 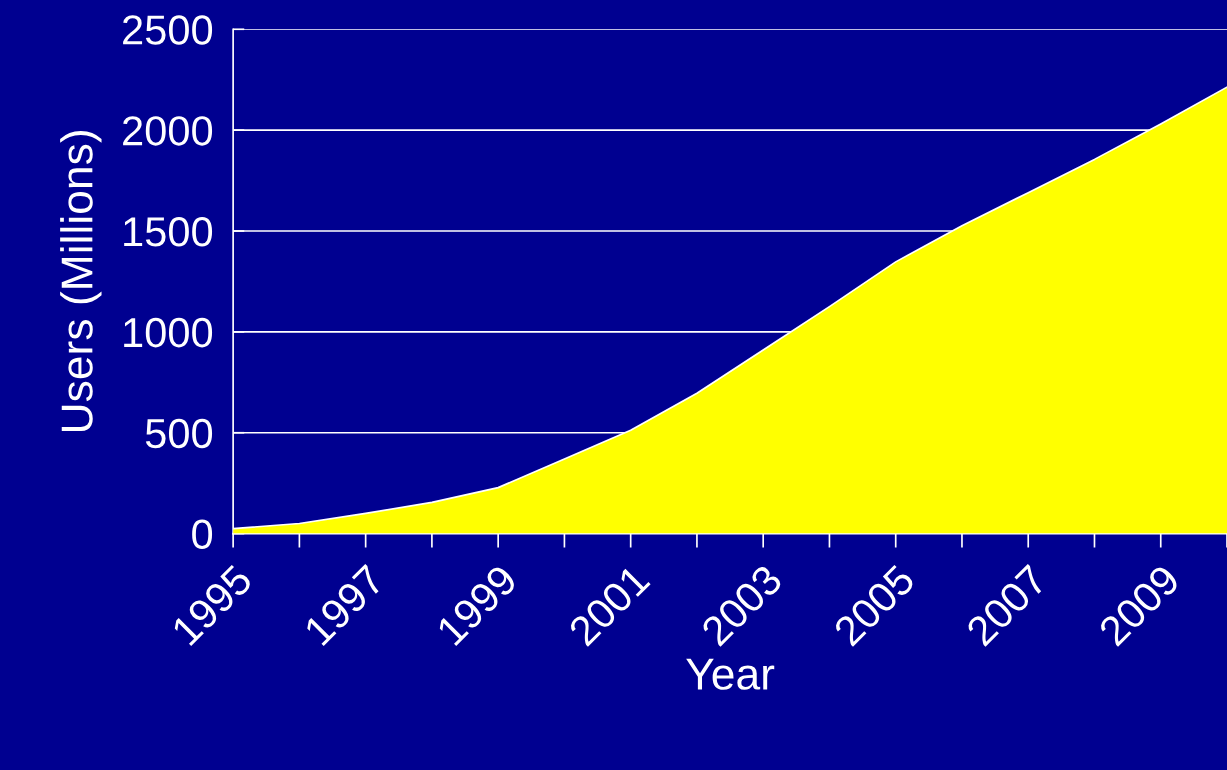 I want to click on y-tick-label: 1000, so click(x=168, y=332).